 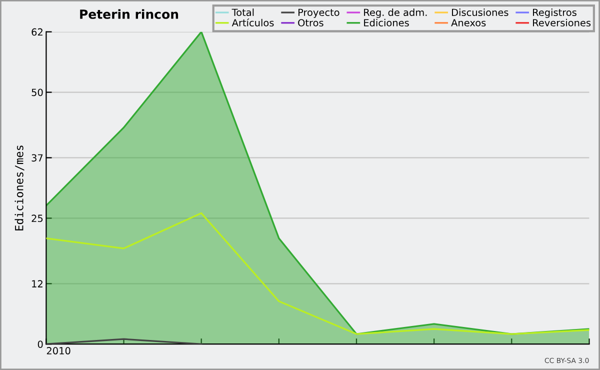 What do you see at coordinates (562, 22) in the screenshot?
I see `legend-label: Reversiones` at bounding box center [562, 22].